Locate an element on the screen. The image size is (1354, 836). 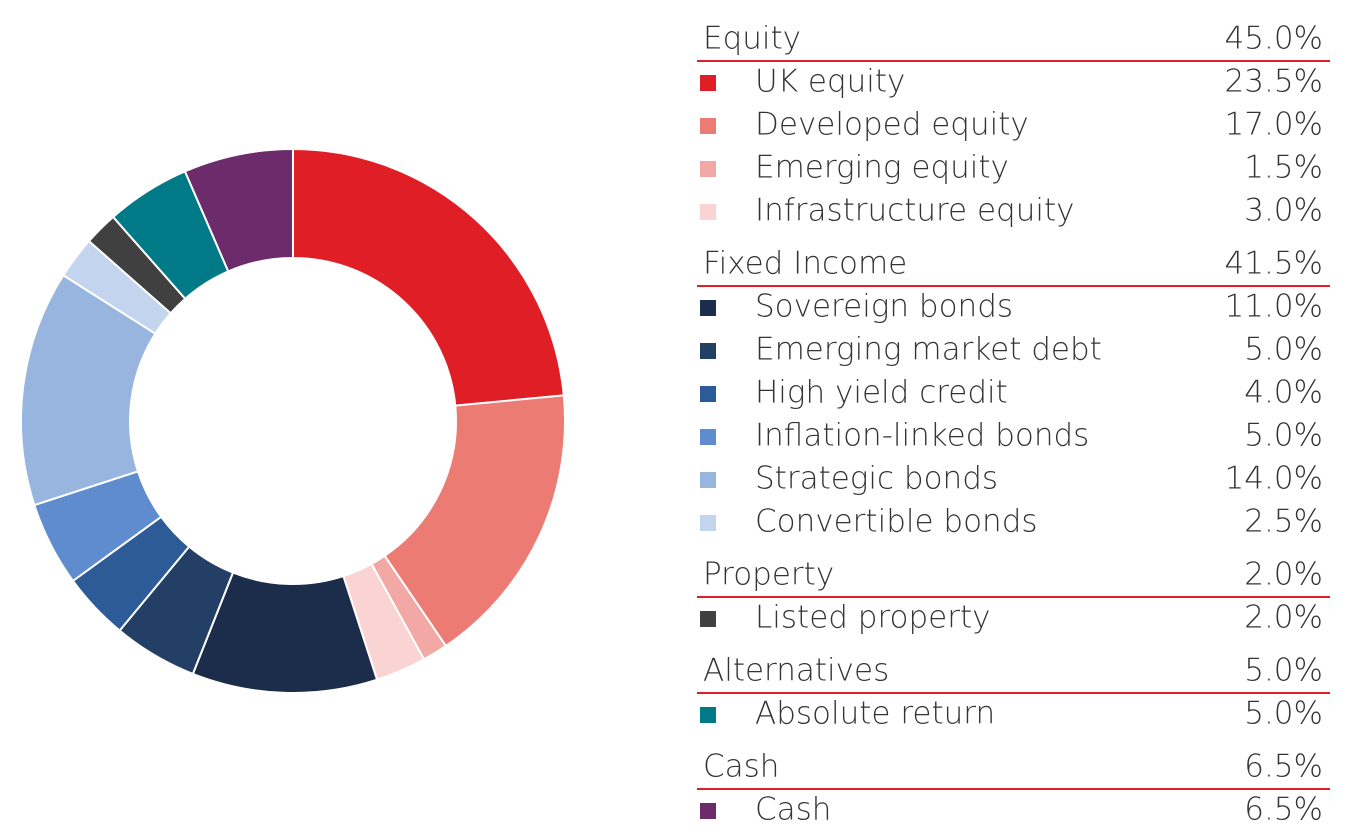
legend-value: 3.0% is located at coordinates (1283, 211).